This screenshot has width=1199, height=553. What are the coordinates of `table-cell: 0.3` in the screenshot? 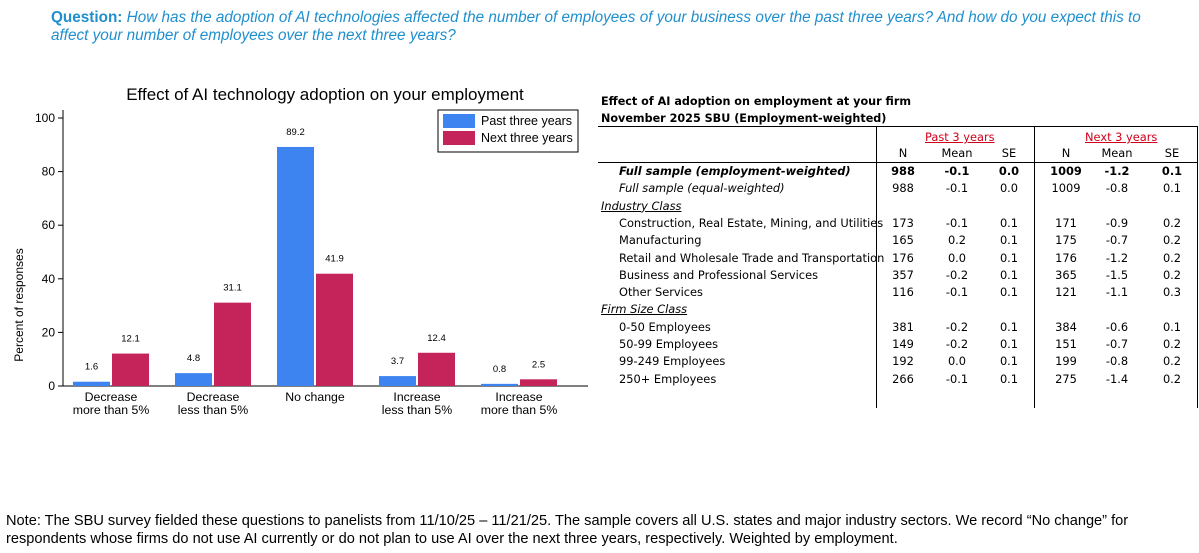 It's located at (1172, 292).